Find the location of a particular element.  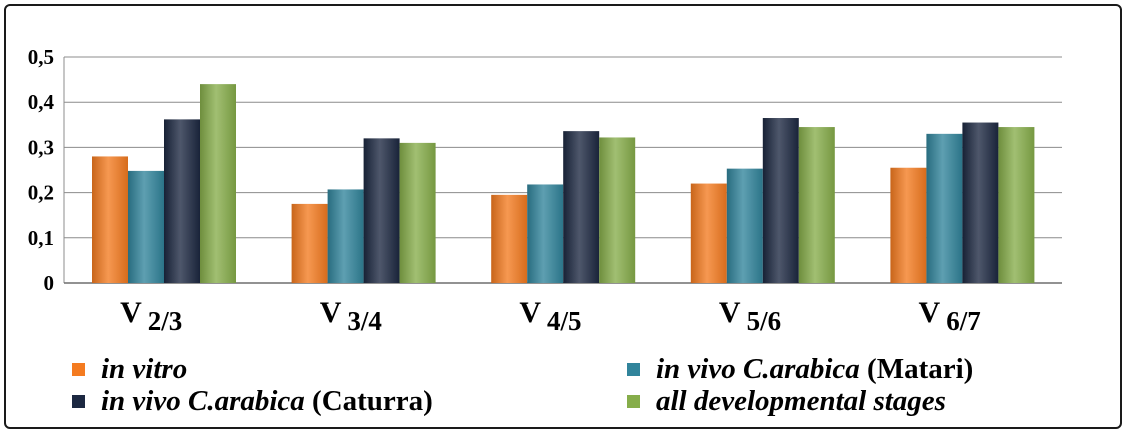

y-tick-label: 0,1 is located at coordinates (41, 238).